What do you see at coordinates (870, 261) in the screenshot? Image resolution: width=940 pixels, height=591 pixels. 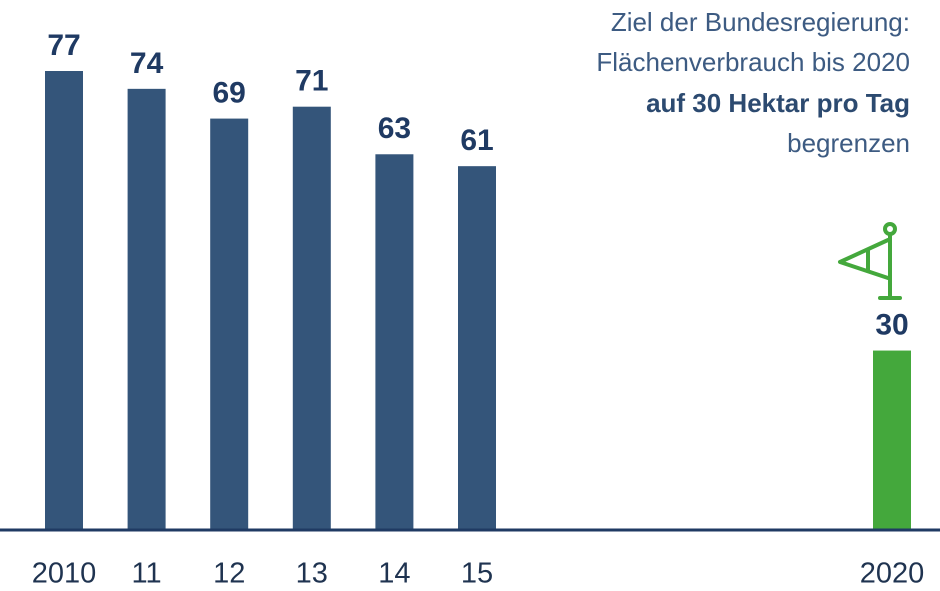 I see `flag-icon` at bounding box center [870, 261].